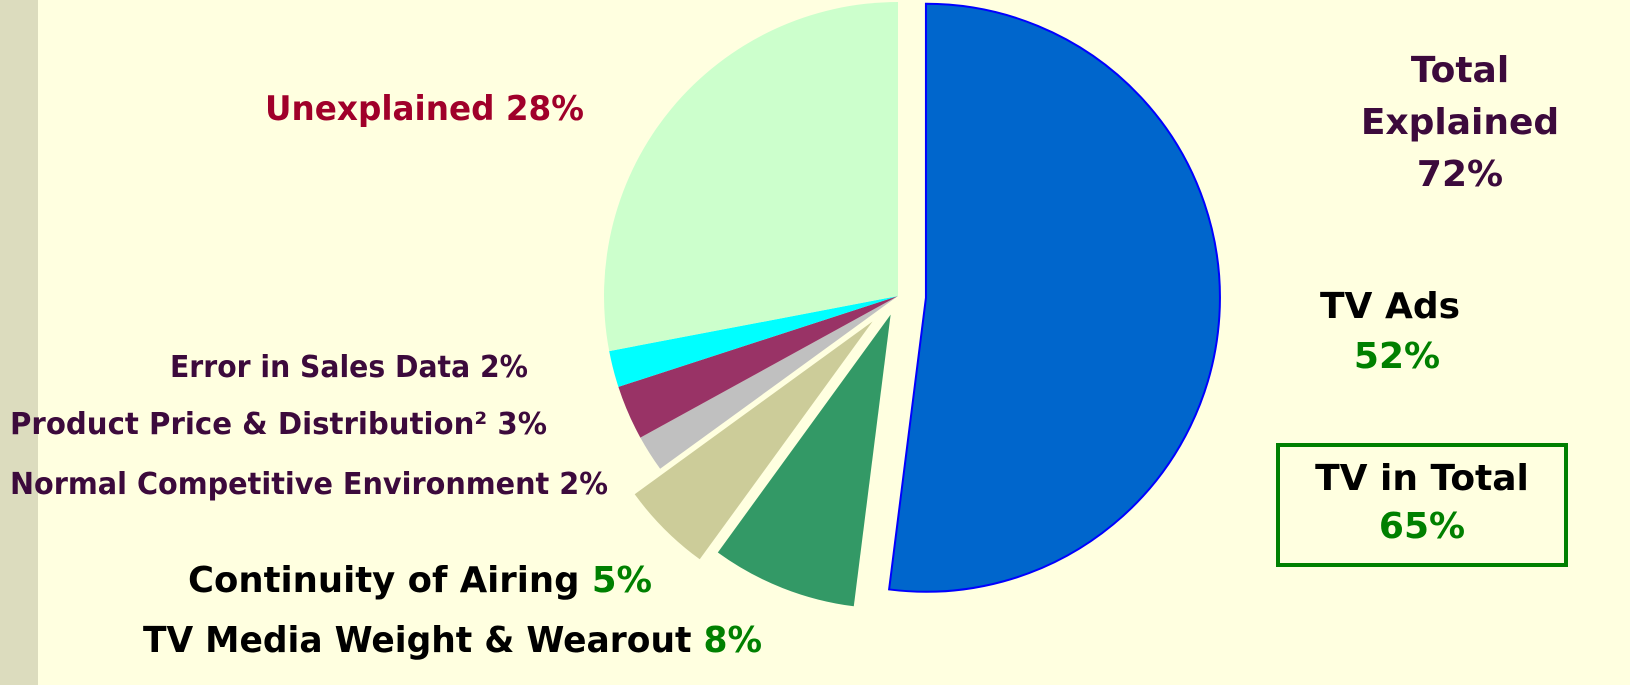 The image size is (1630, 685). I want to click on slice-label: Continuity of Airing 5%, so click(420, 580).